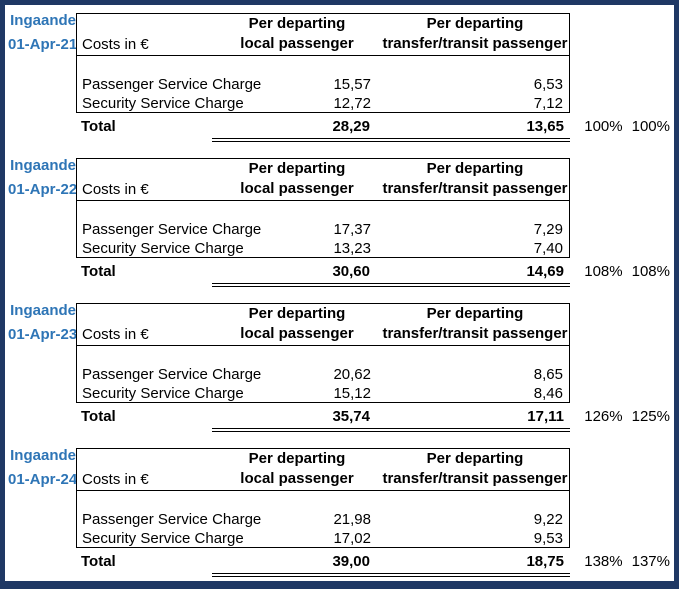  What do you see at coordinates (545, 416) in the screenshot?
I see `total-transfer: 17,11` at bounding box center [545, 416].